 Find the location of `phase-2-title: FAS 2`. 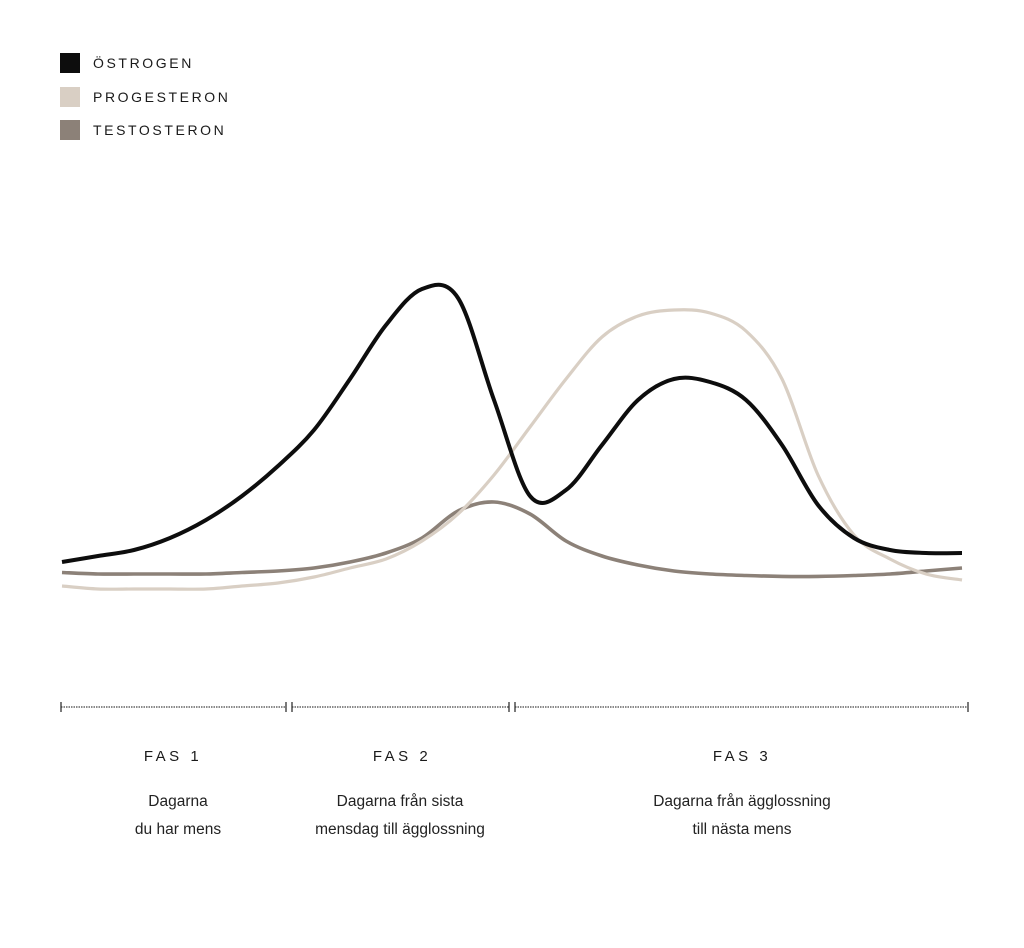

phase-2-title: FAS 2 is located at coordinates (402, 756).